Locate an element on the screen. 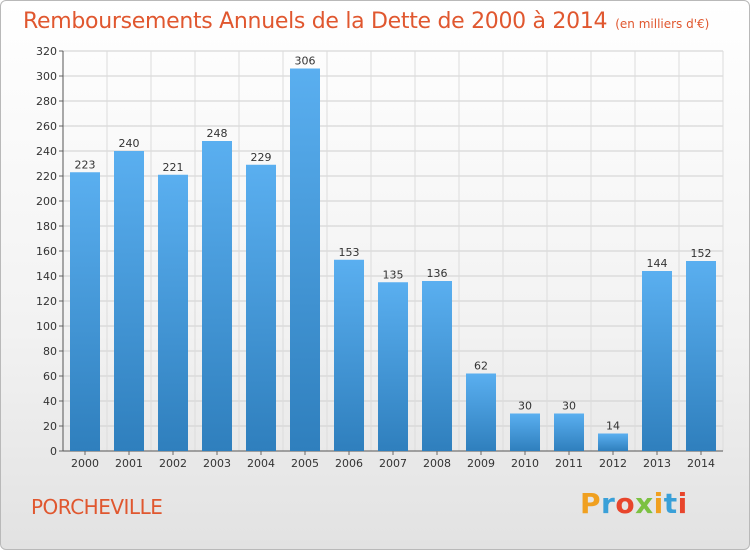 Image resolution: width=750 pixels, height=550 pixels. logo-letter: r is located at coordinates (608, 503).